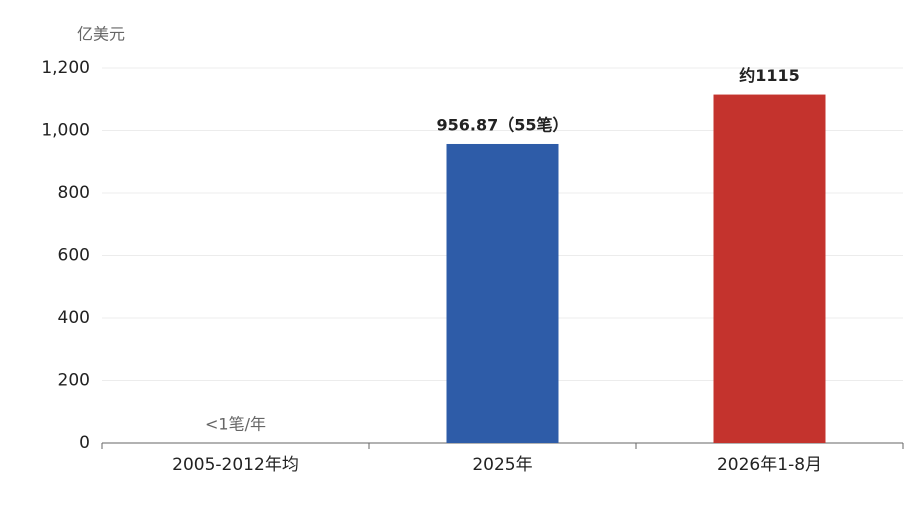  I want to click on y-tick-label: 400, so click(74, 318).